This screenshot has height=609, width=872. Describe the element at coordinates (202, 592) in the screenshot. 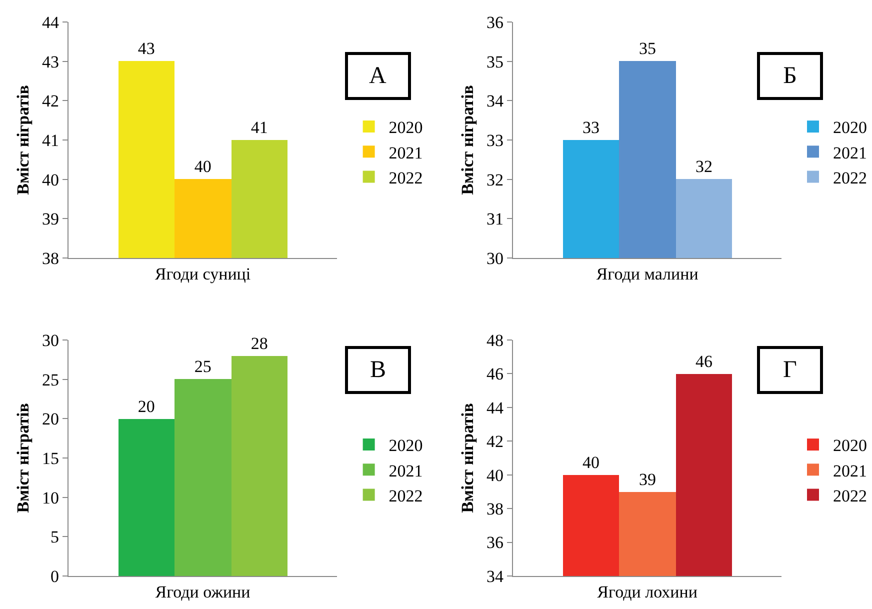

I see `x-tick-label: Ягоди ожини` at that location.